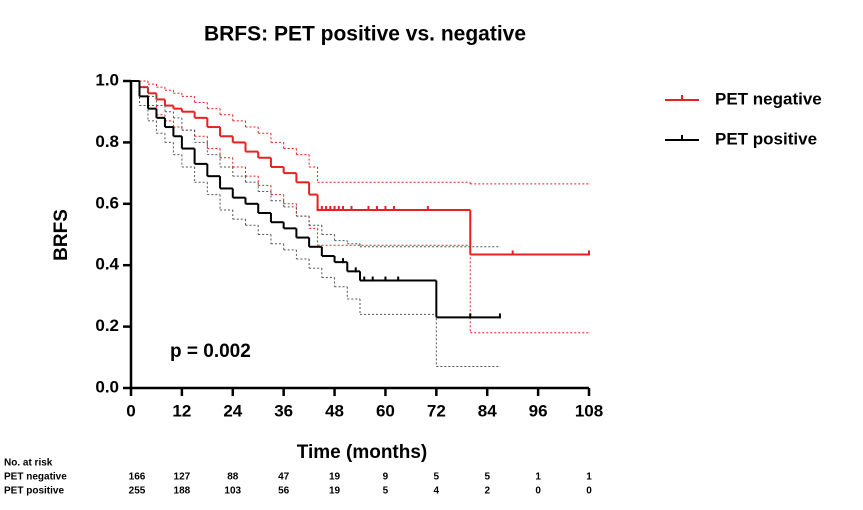 This screenshot has height=510, width=863. I want to click on risk-count: 188, so click(182, 491).